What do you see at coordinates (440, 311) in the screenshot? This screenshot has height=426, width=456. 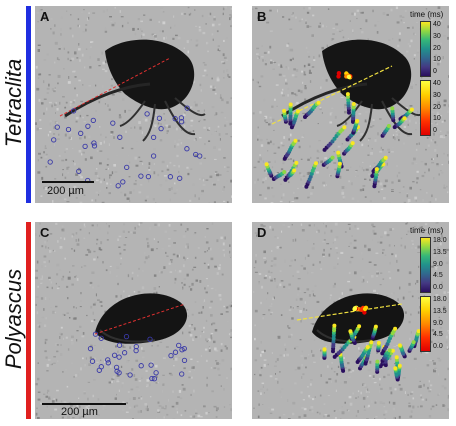 I see `colorbar-tick-label: 13.5` at bounding box center [440, 311].